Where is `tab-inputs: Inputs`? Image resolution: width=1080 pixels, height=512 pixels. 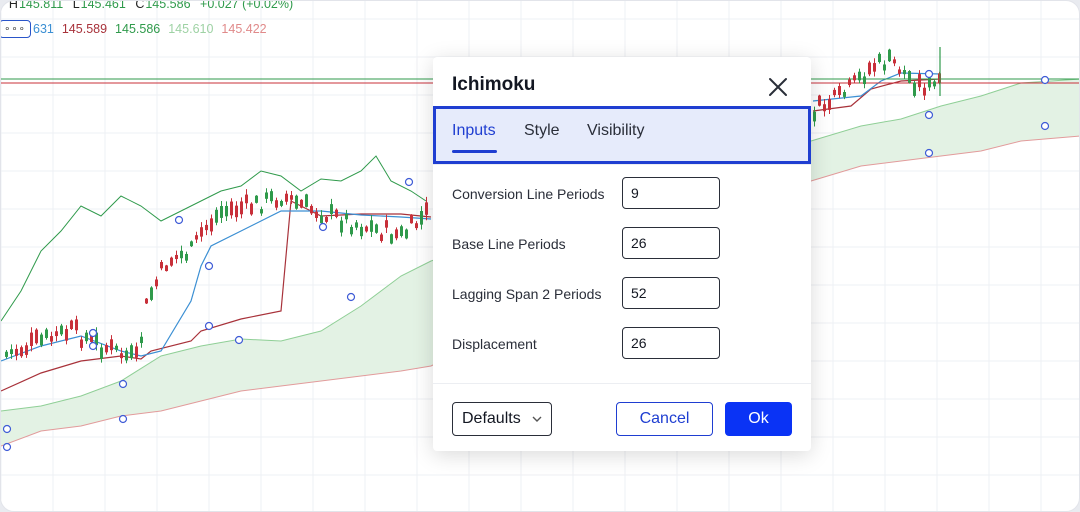 tab-inputs: Inputs is located at coordinates (474, 130).